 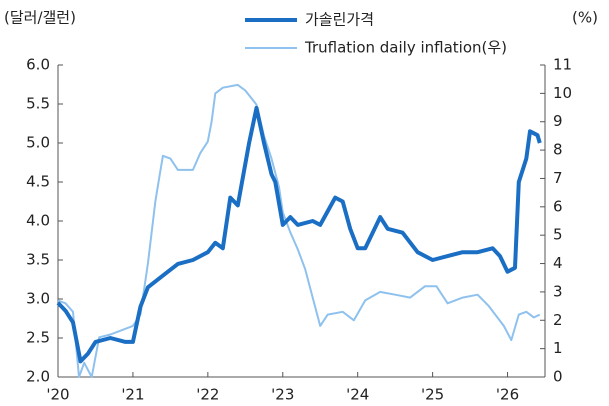 What do you see at coordinates (38, 299) in the screenshot?
I see `y-tick-label: 3.0` at bounding box center [38, 299].